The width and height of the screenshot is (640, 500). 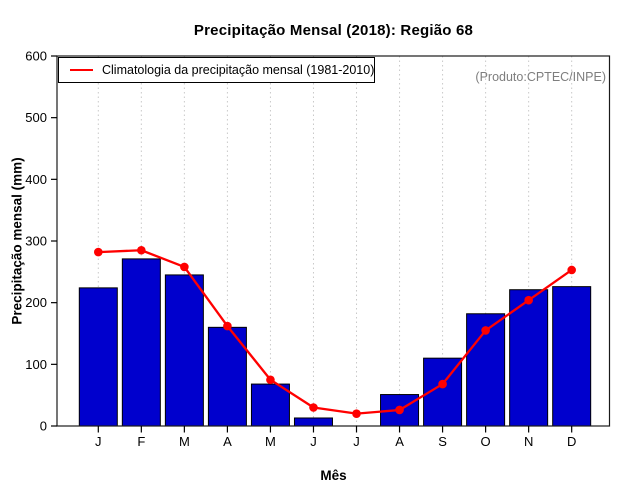 I want to click on y-tick-label: 600, so click(x=36, y=56).